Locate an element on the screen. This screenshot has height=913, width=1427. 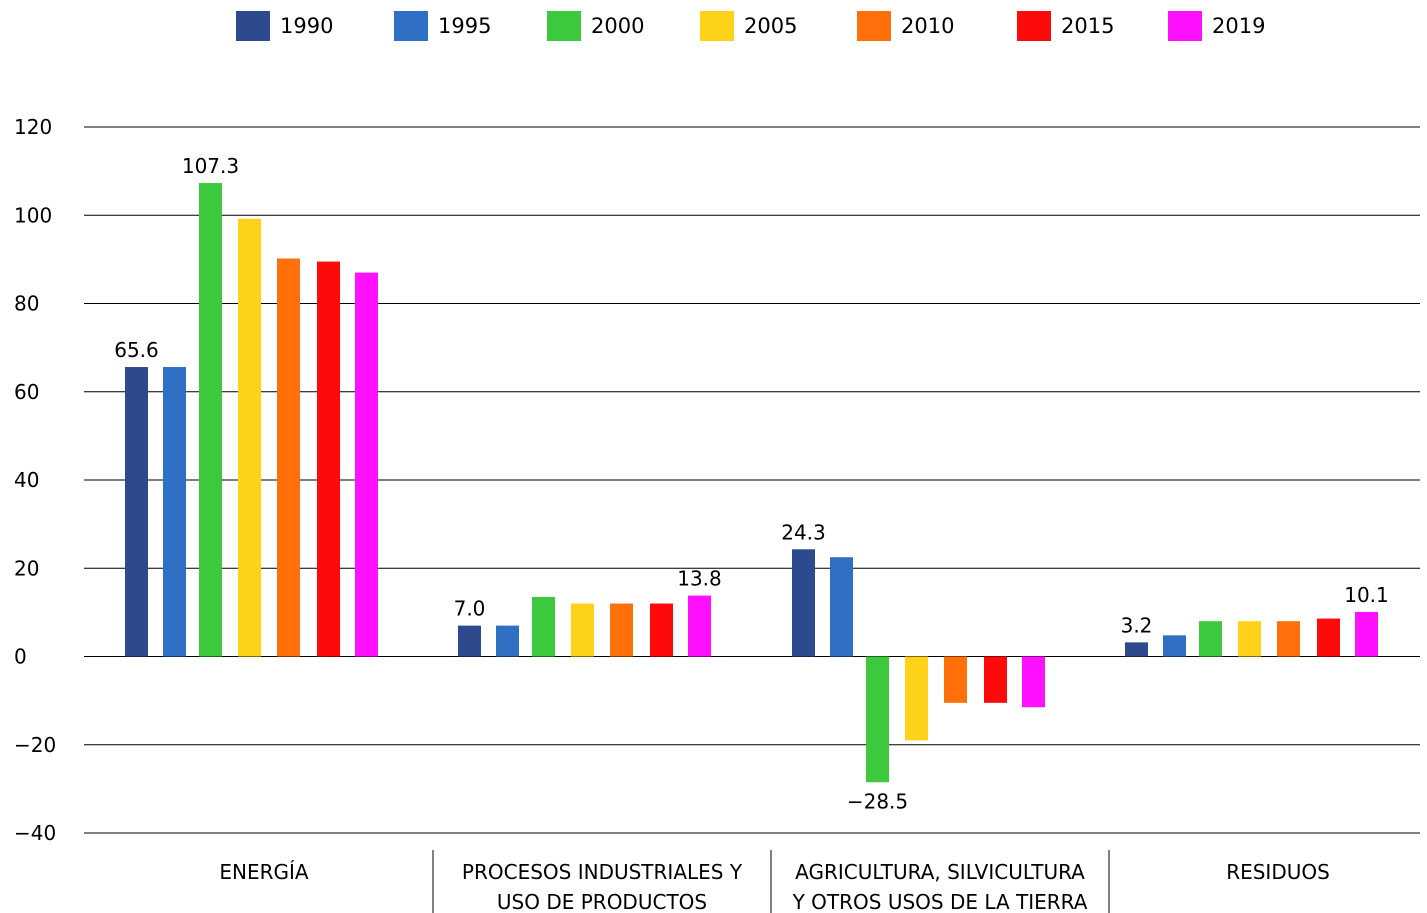
y-tick-label: 60 is located at coordinates (26, 392).